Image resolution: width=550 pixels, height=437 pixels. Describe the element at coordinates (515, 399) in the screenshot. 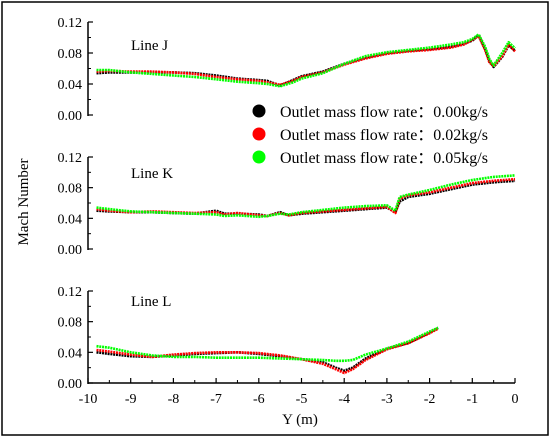

I see `x-tick-label: 0` at that location.